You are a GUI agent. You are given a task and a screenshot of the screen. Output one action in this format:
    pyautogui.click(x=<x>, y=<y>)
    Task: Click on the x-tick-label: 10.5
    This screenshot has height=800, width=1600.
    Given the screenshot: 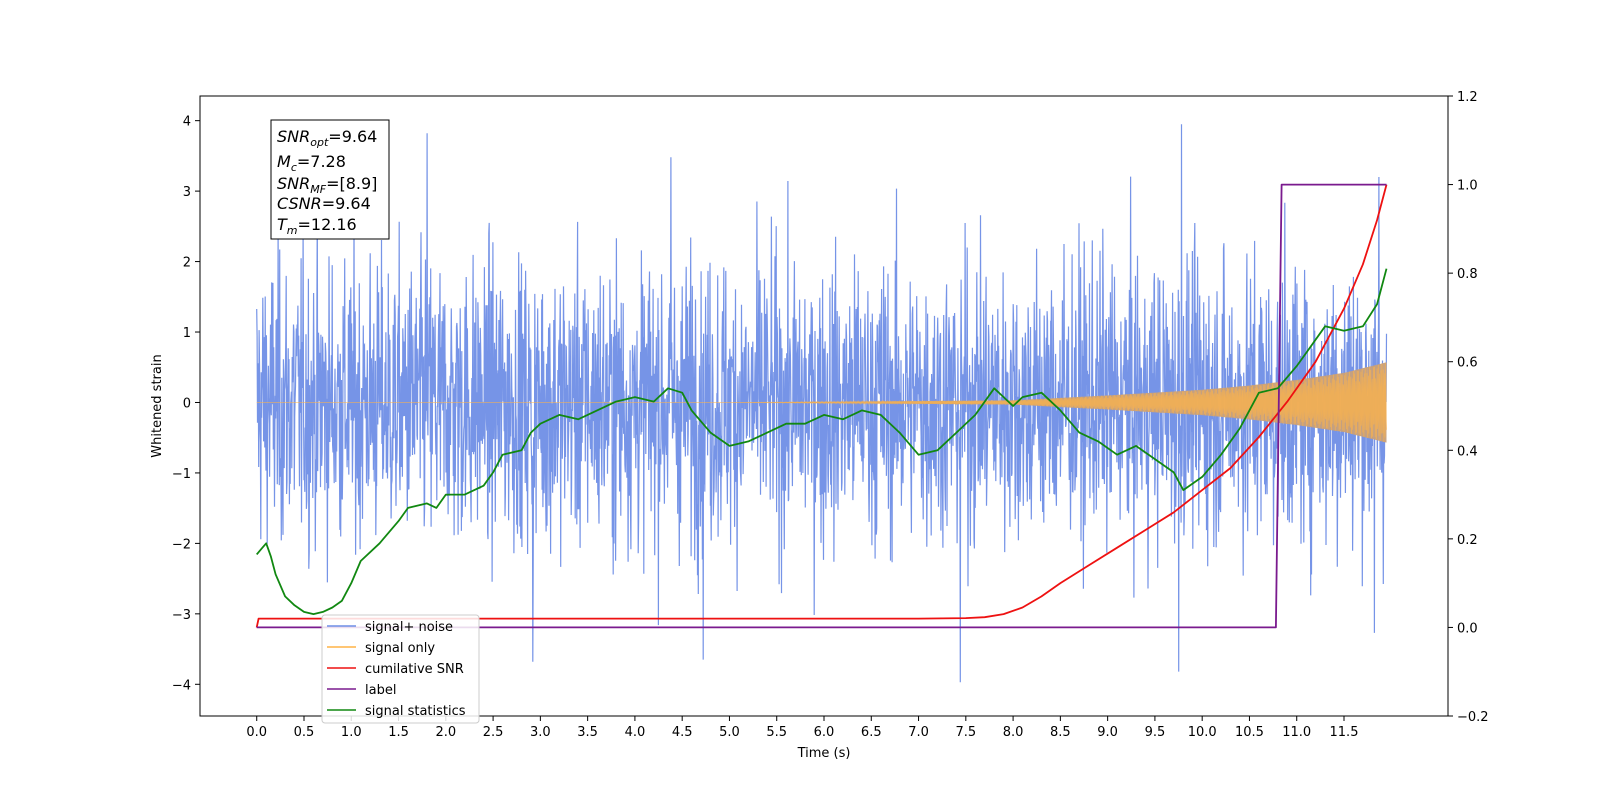 What is the action you would take?
    pyautogui.click(x=1249, y=732)
    